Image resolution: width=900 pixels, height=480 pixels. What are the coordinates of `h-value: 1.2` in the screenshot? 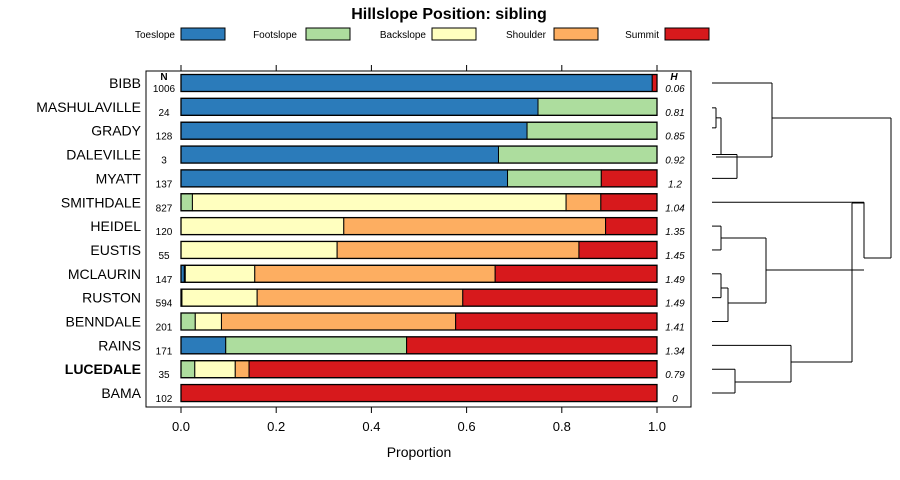 It's located at (675, 184).